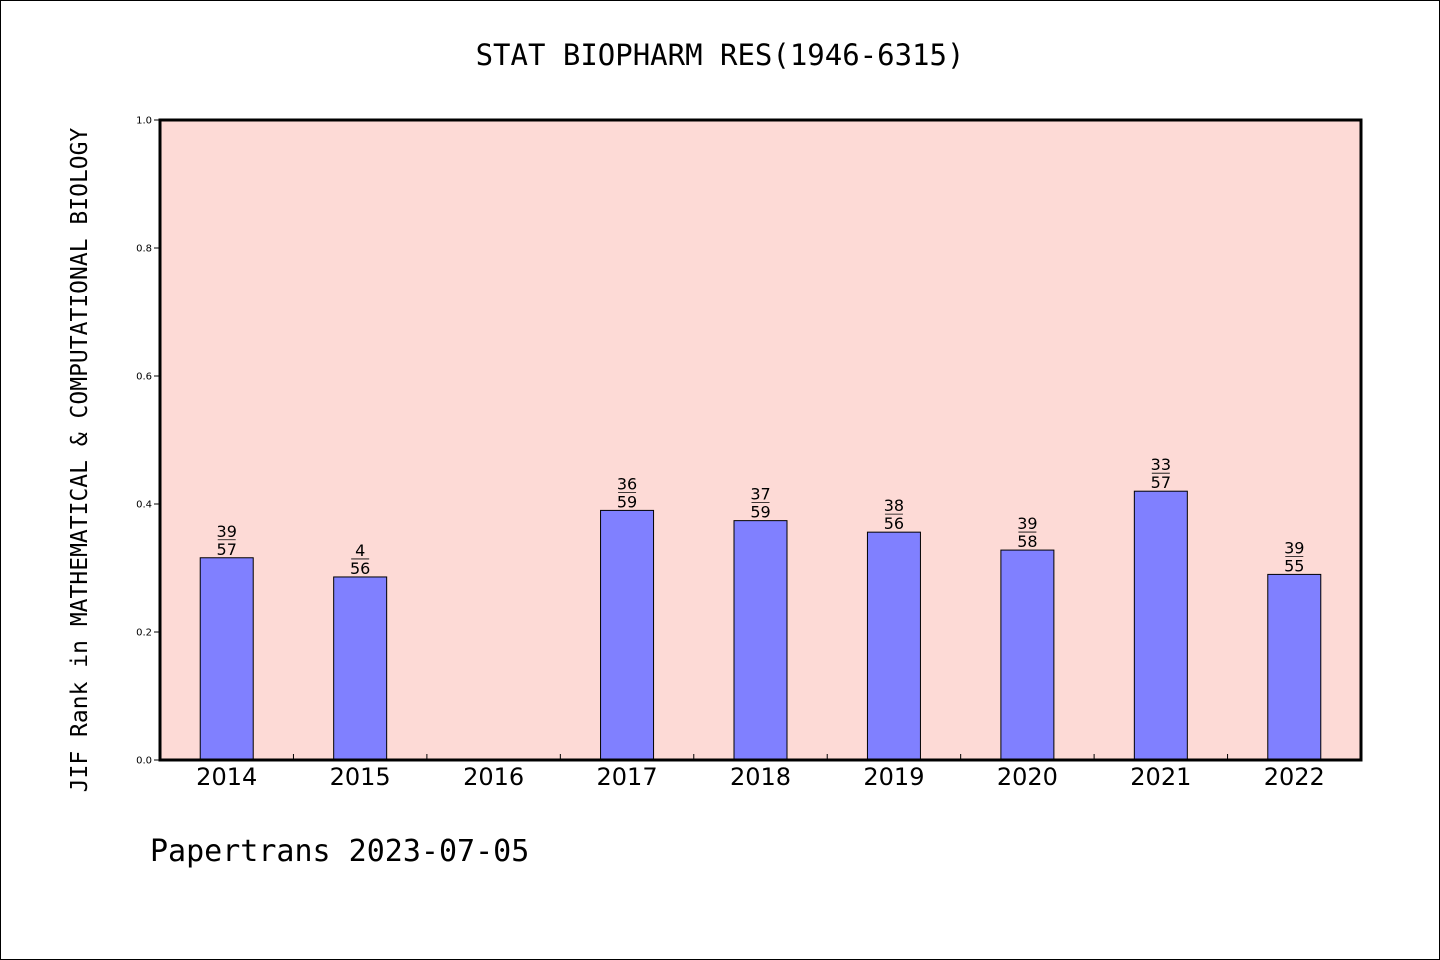 The height and width of the screenshot is (960, 1440). What do you see at coordinates (1294, 777) in the screenshot?
I see `x-tick-label: 2022` at bounding box center [1294, 777].